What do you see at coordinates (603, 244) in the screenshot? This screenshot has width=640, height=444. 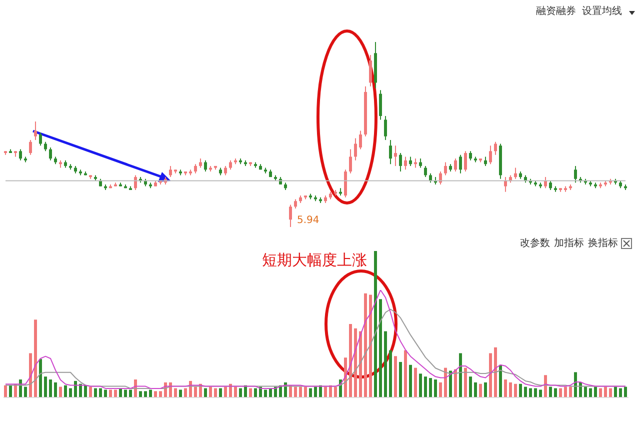 I see `text: 换指标` at bounding box center [603, 244].